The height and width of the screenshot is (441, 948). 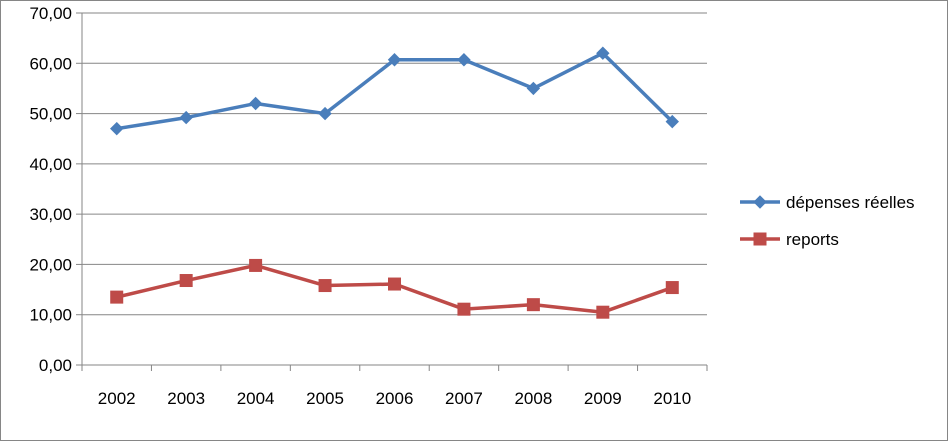 What do you see at coordinates (50, 189) in the screenshot?
I see `y-tick-labels: 0,00 10,00 20,00 30,00 40,00 50,00 60,00 70,00` at bounding box center [50, 189].